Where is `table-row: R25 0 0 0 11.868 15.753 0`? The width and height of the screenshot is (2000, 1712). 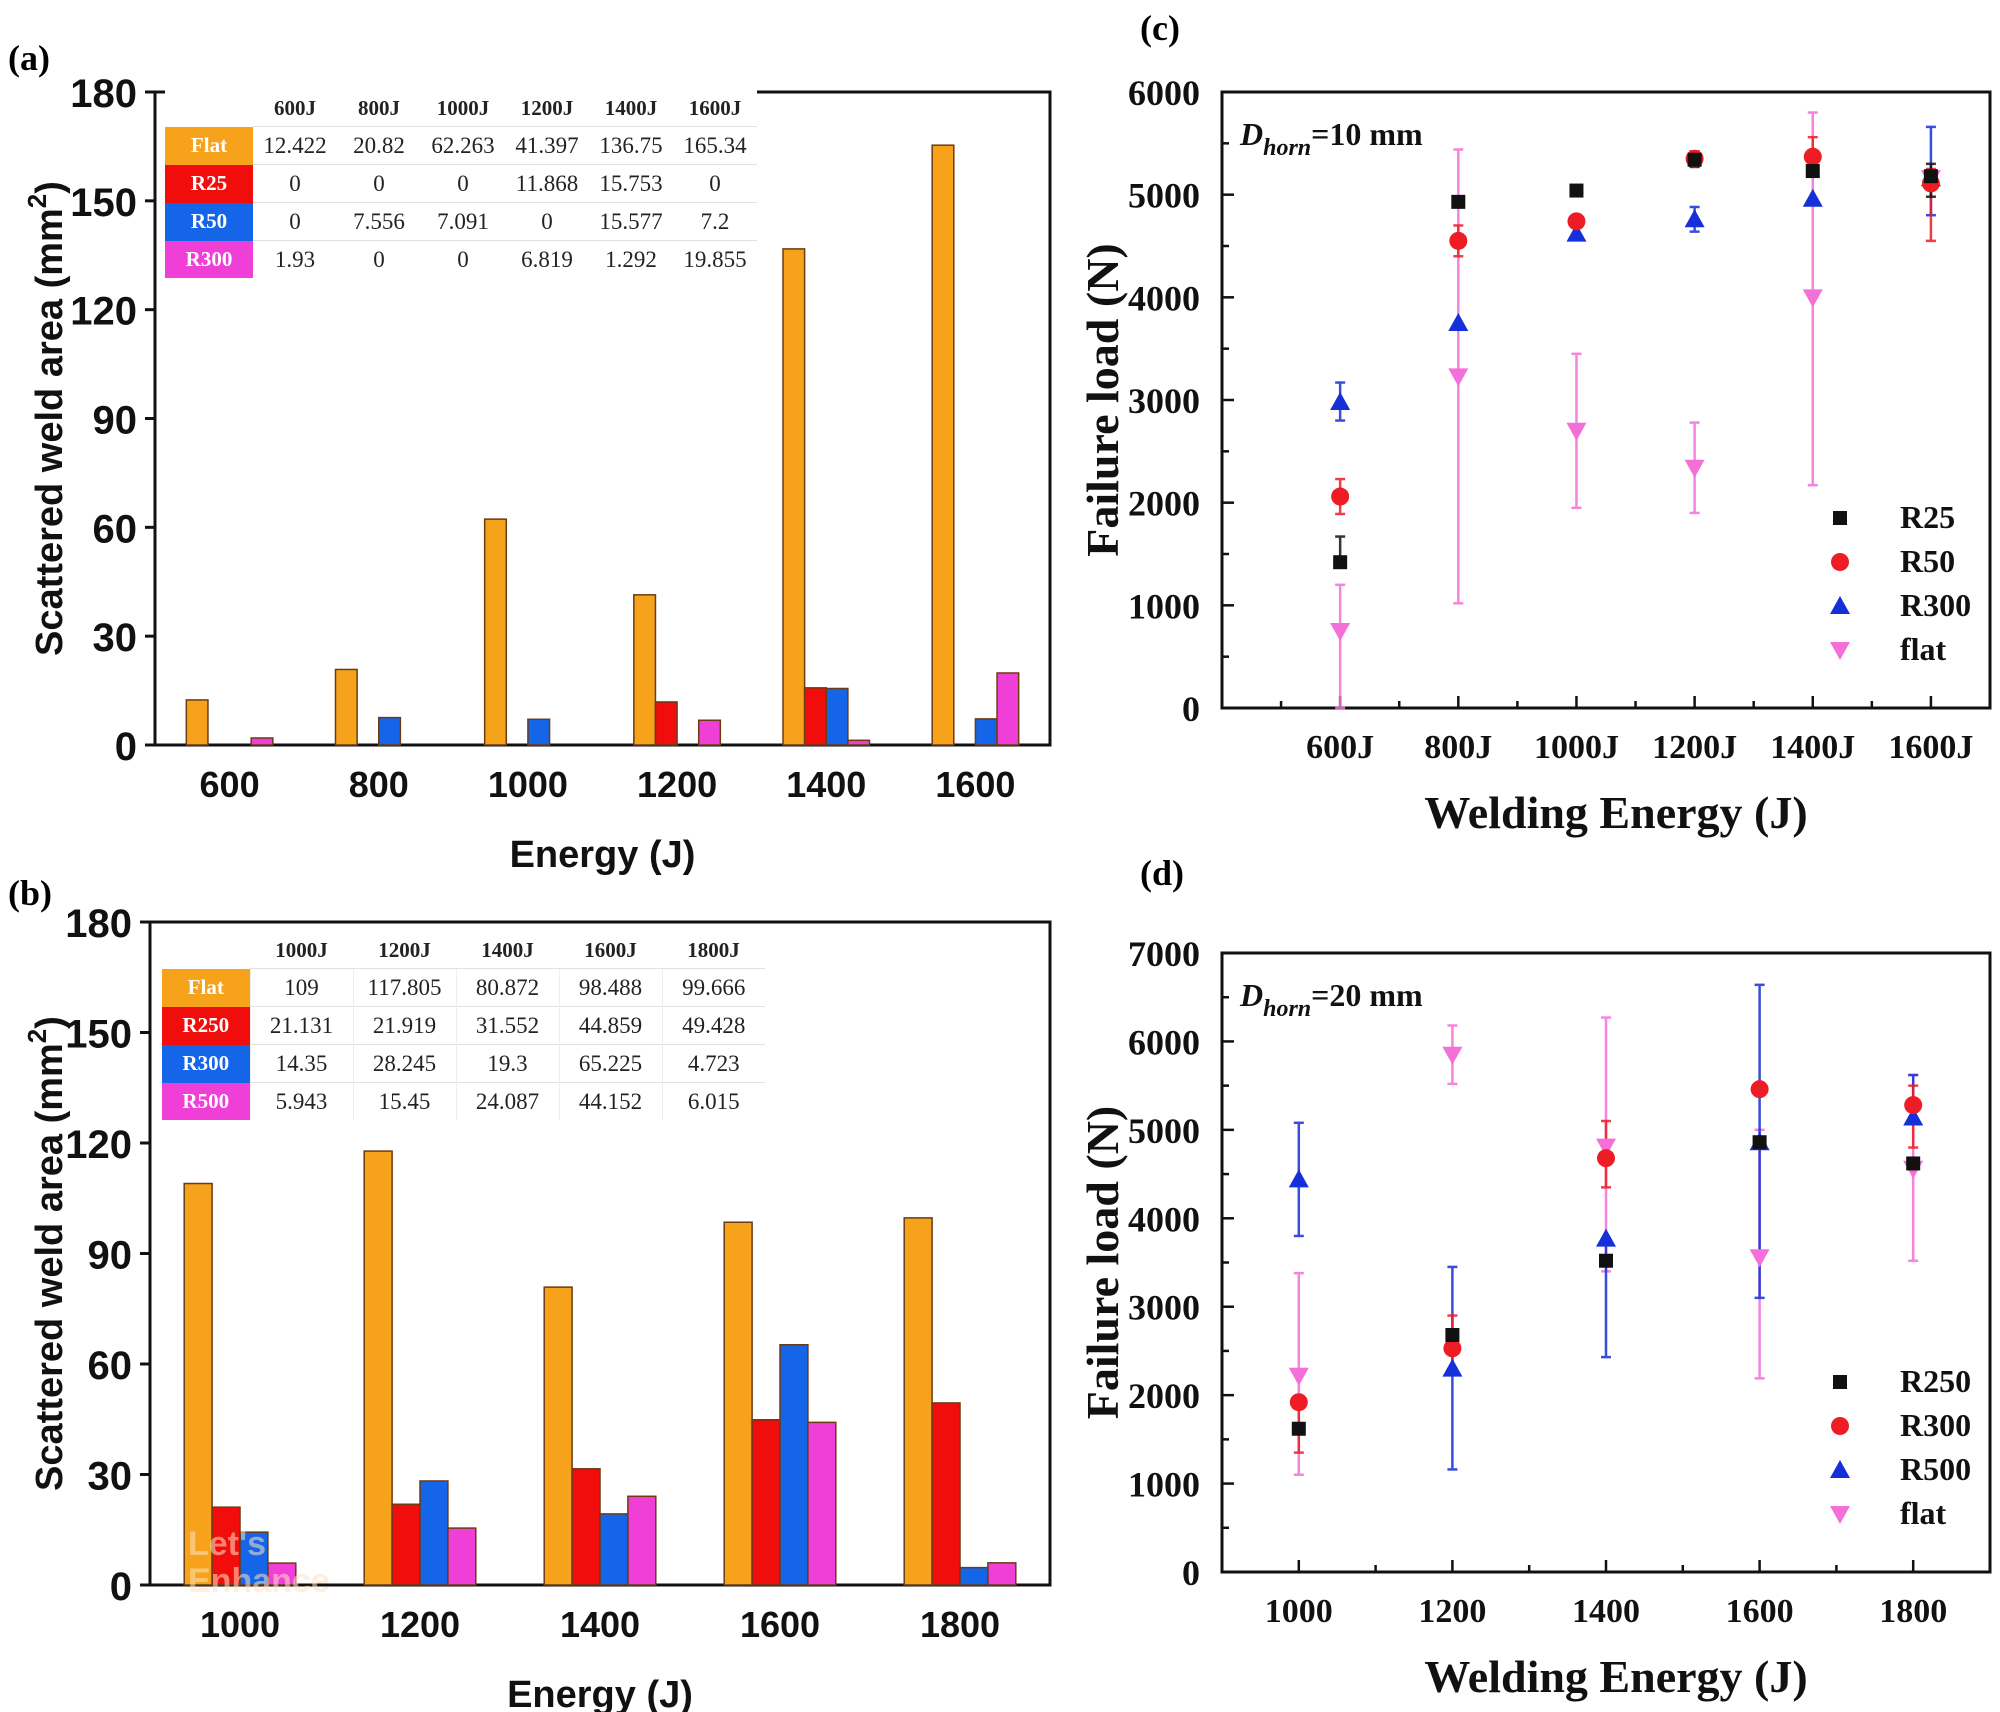 table-row: R25 0 0 0 11.868 15.753 0 is located at coordinates (461, 183).